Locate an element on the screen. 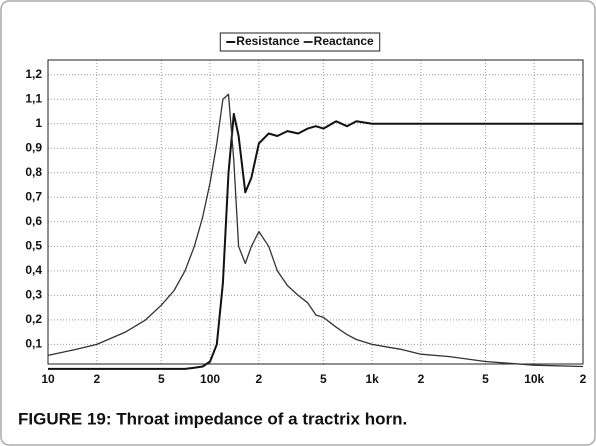 This screenshot has width=596, height=446. y-tick-label: 0,5 is located at coordinates (33, 245).